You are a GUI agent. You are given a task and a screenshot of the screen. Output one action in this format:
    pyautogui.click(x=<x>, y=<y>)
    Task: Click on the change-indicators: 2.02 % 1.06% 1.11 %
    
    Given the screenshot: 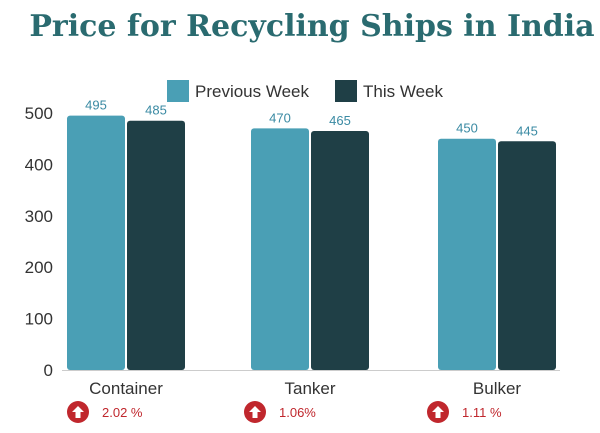 What is the action you would take?
    pyautogui.click(x=284, y=412)
    